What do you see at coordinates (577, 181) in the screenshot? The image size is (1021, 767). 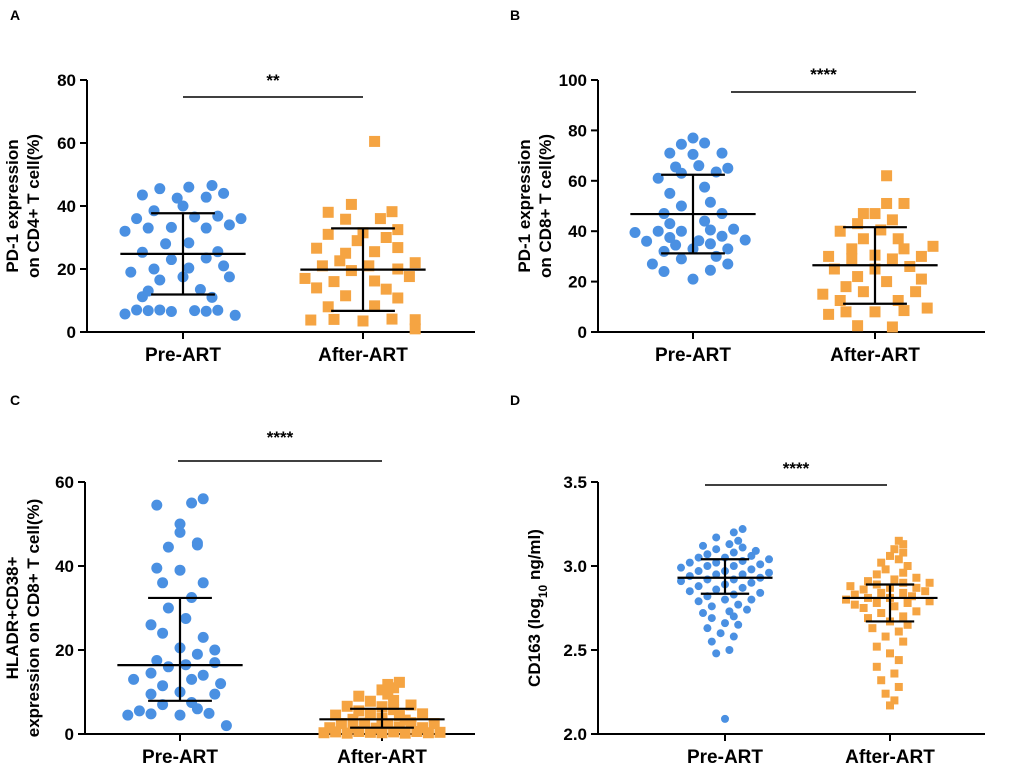 I see `y-tick-label: 60` at bounding box center [577, 181].